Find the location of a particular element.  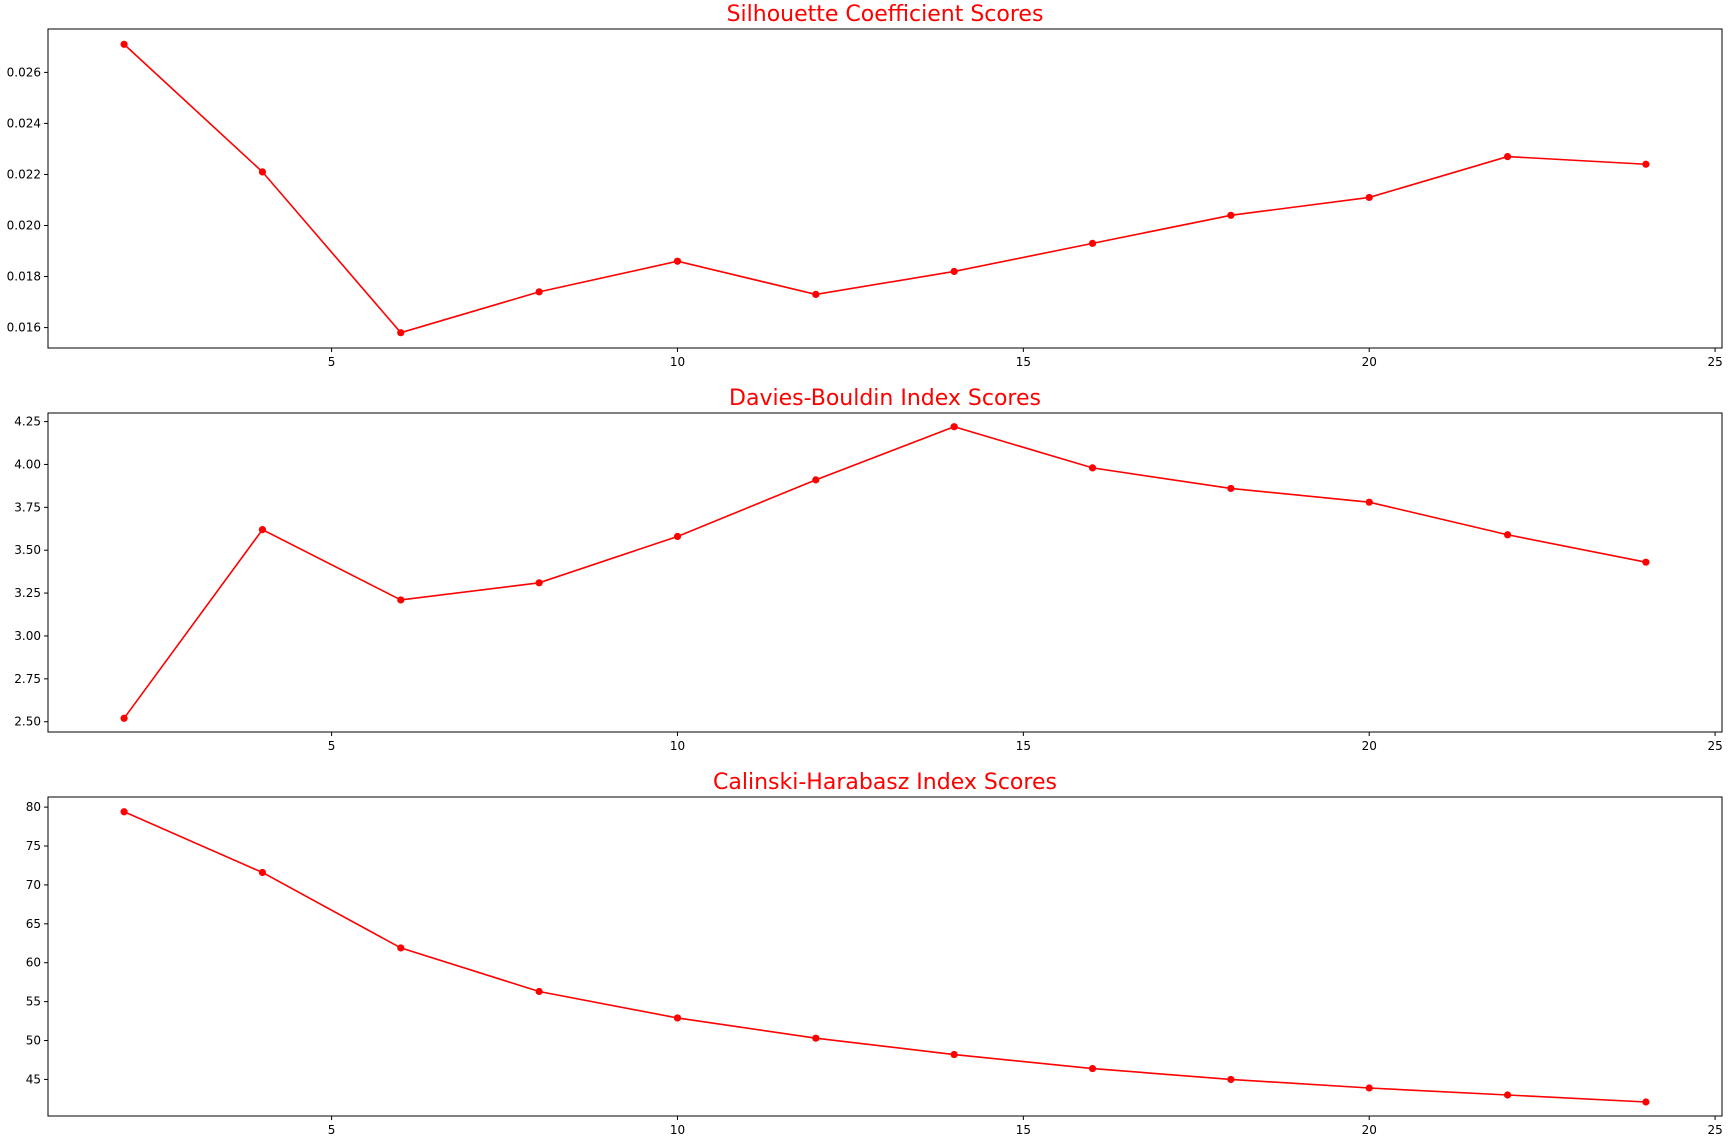

calinski-harabasz-ytick-label: 55 is located at coordinates (33, 1002).